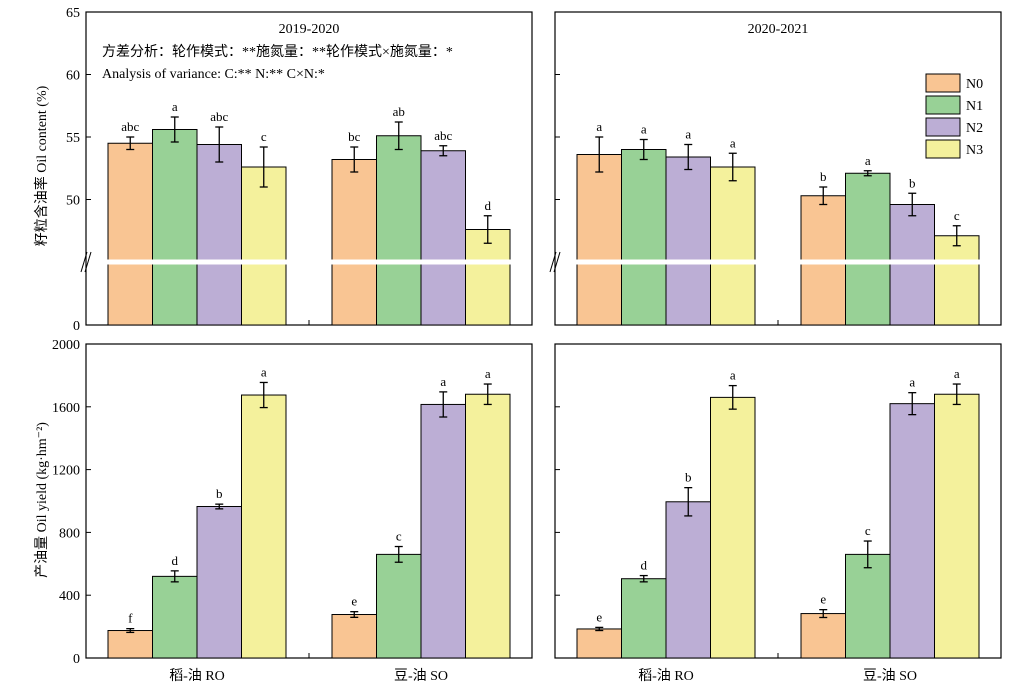  What do you see at coordinates (354, 636) in the screenshot?
I see `bar-p2-n0-c1` at bounding box center [354, 636].